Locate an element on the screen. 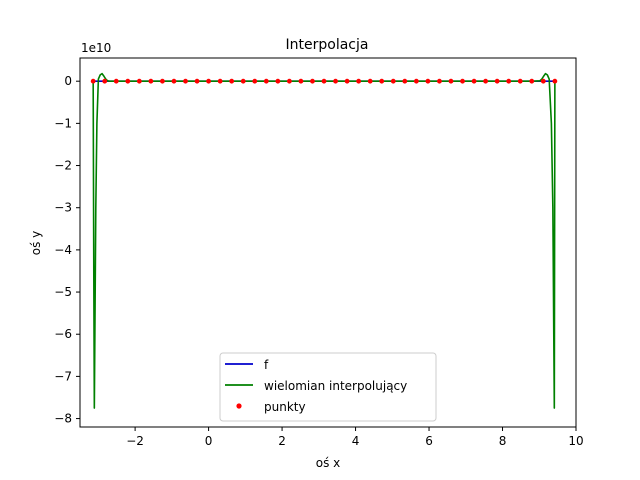  y-tick-label: −2 is located at coordinates (63, 166).